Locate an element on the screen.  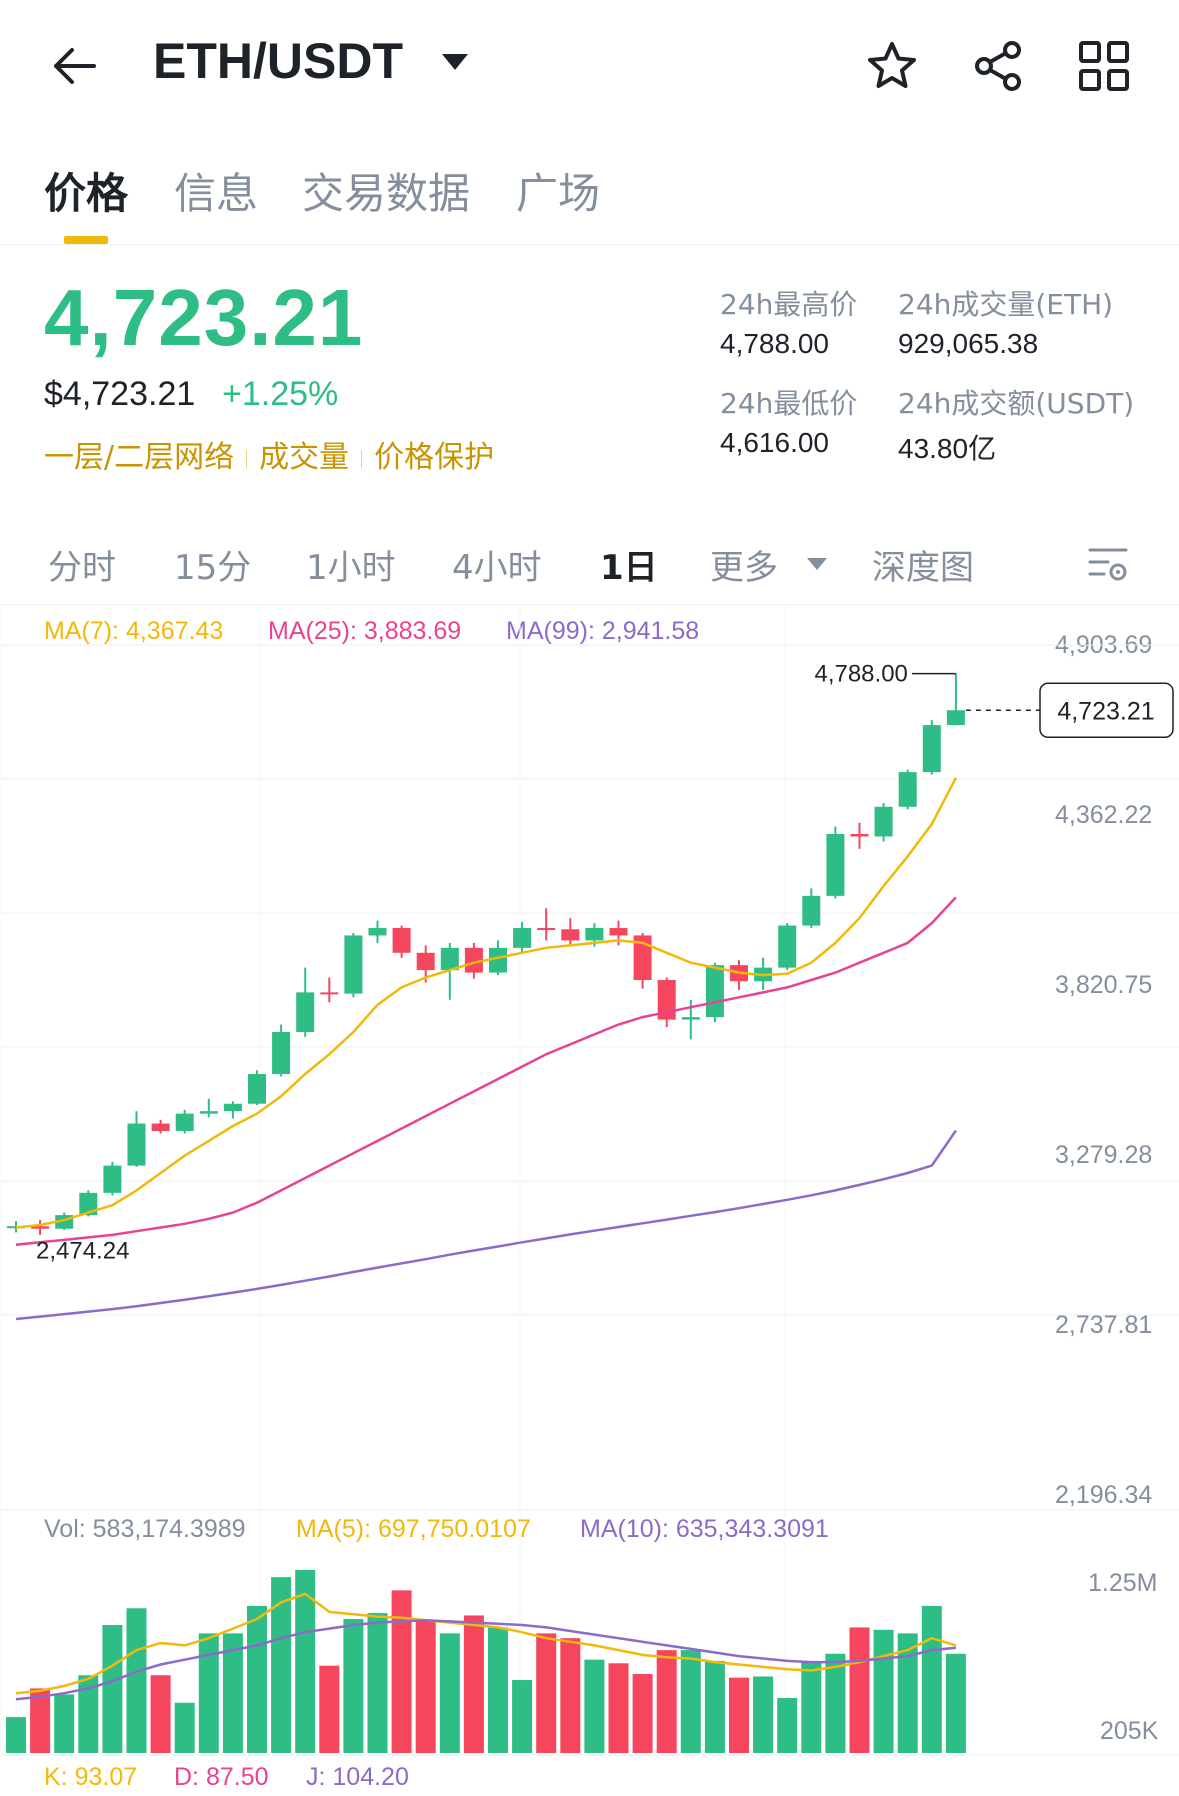
tag-price-protection: 价格保护 is located at coordinates (434, 457).